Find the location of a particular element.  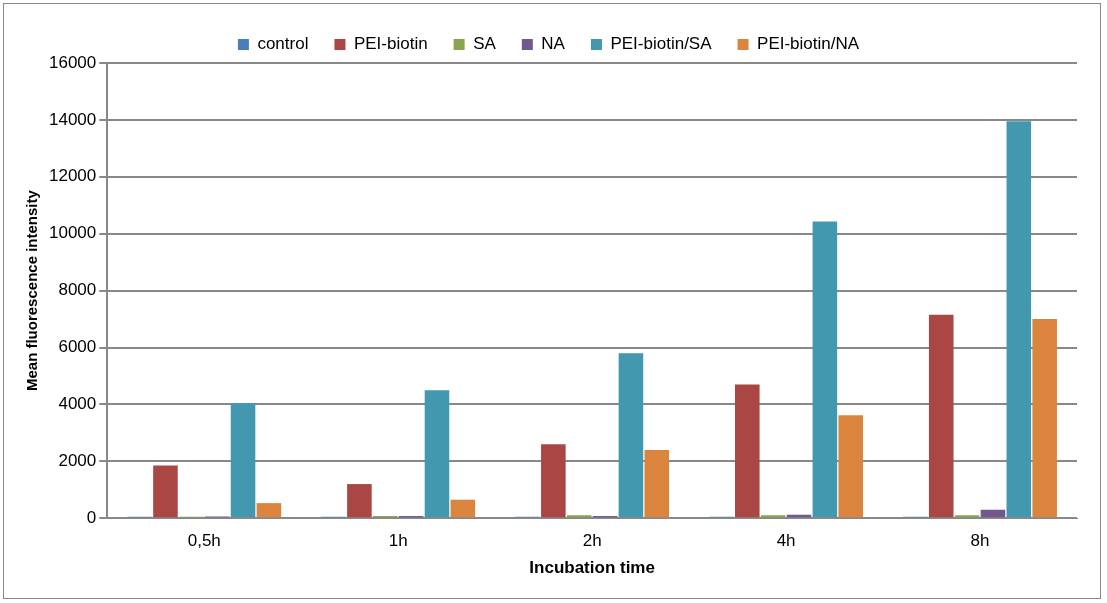

x-tick-label: 0,5h is located at coordinates (204, 541).